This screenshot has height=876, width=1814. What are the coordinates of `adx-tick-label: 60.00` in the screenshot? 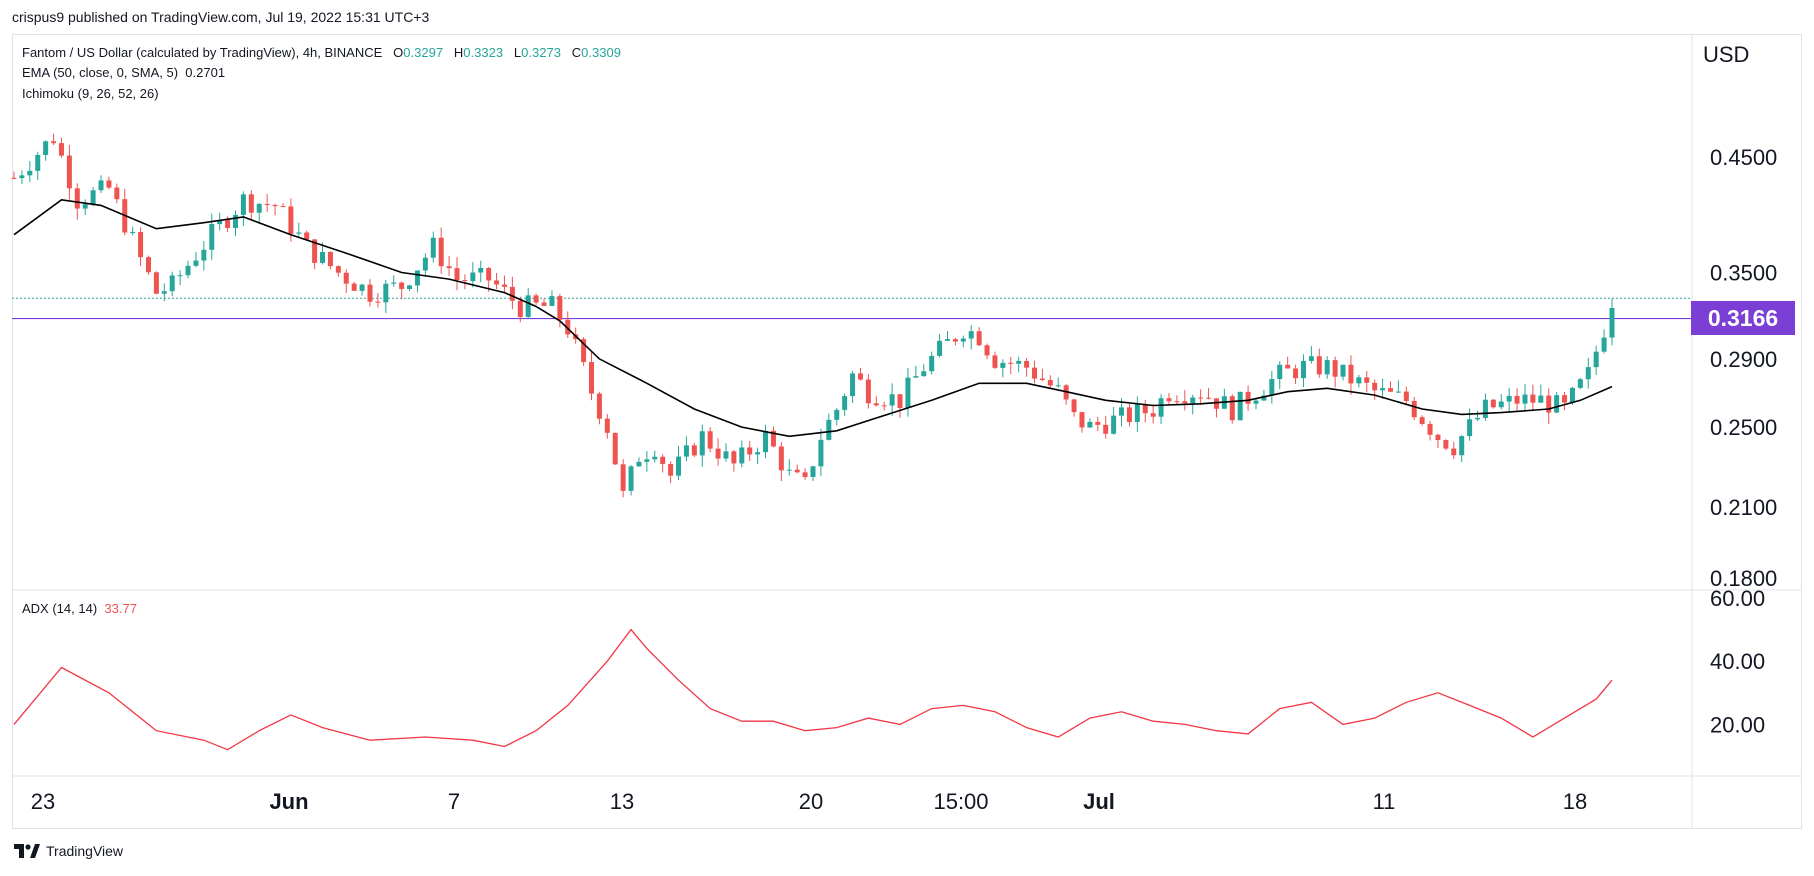 It's located at (1737, 598).